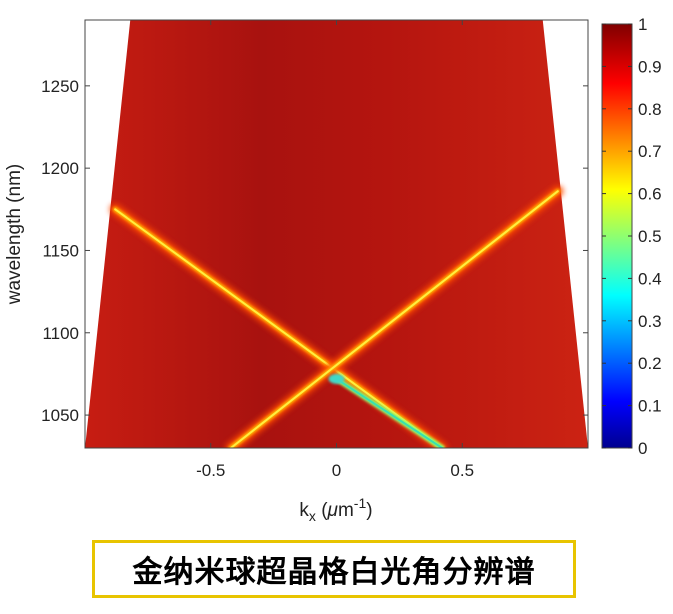  What do you see at coordinates (336, 378) in the screenshot?
I see `band-crossing-spot` at bounding box center [336, 378].